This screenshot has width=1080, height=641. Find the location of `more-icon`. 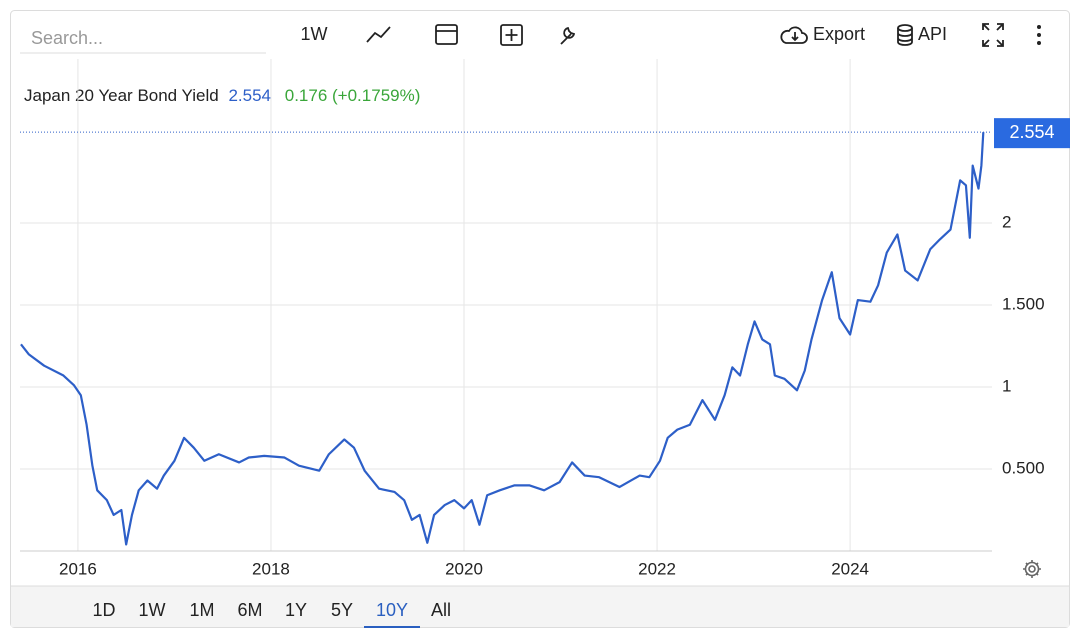

more-icon is located at coordinates (1039, 35).